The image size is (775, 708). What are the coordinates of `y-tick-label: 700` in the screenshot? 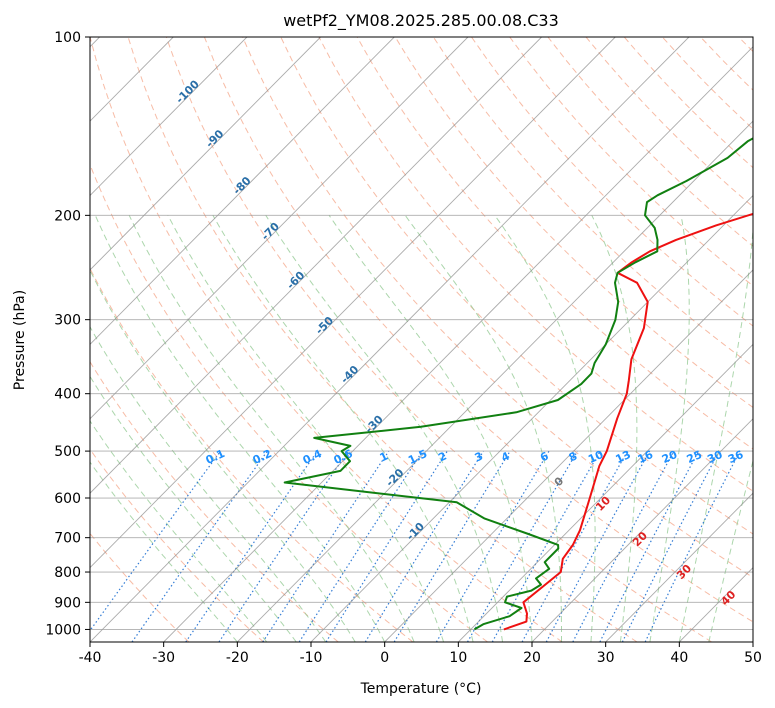 It's located at (67, 539).